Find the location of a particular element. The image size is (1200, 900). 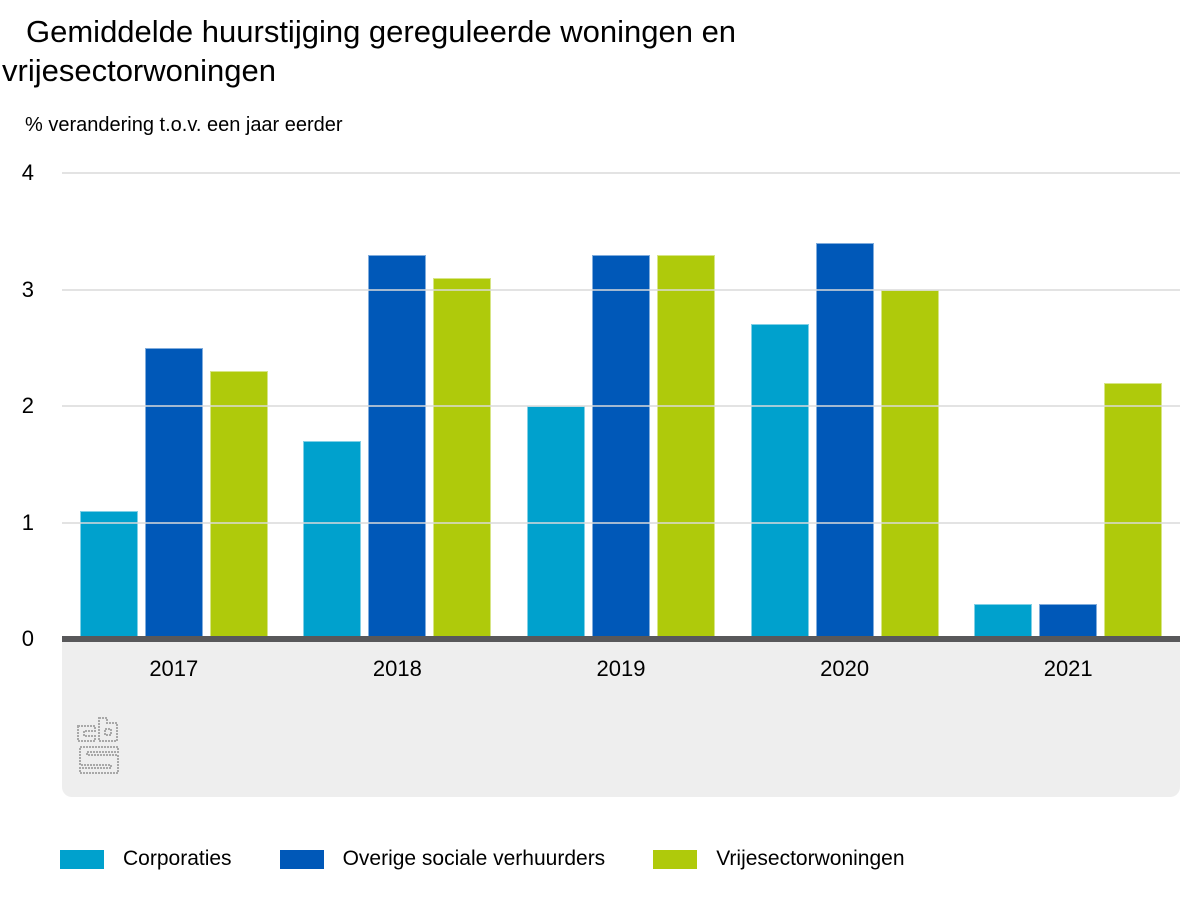

y-axis-tick-label: 1 is located at coordinates (27, 522).